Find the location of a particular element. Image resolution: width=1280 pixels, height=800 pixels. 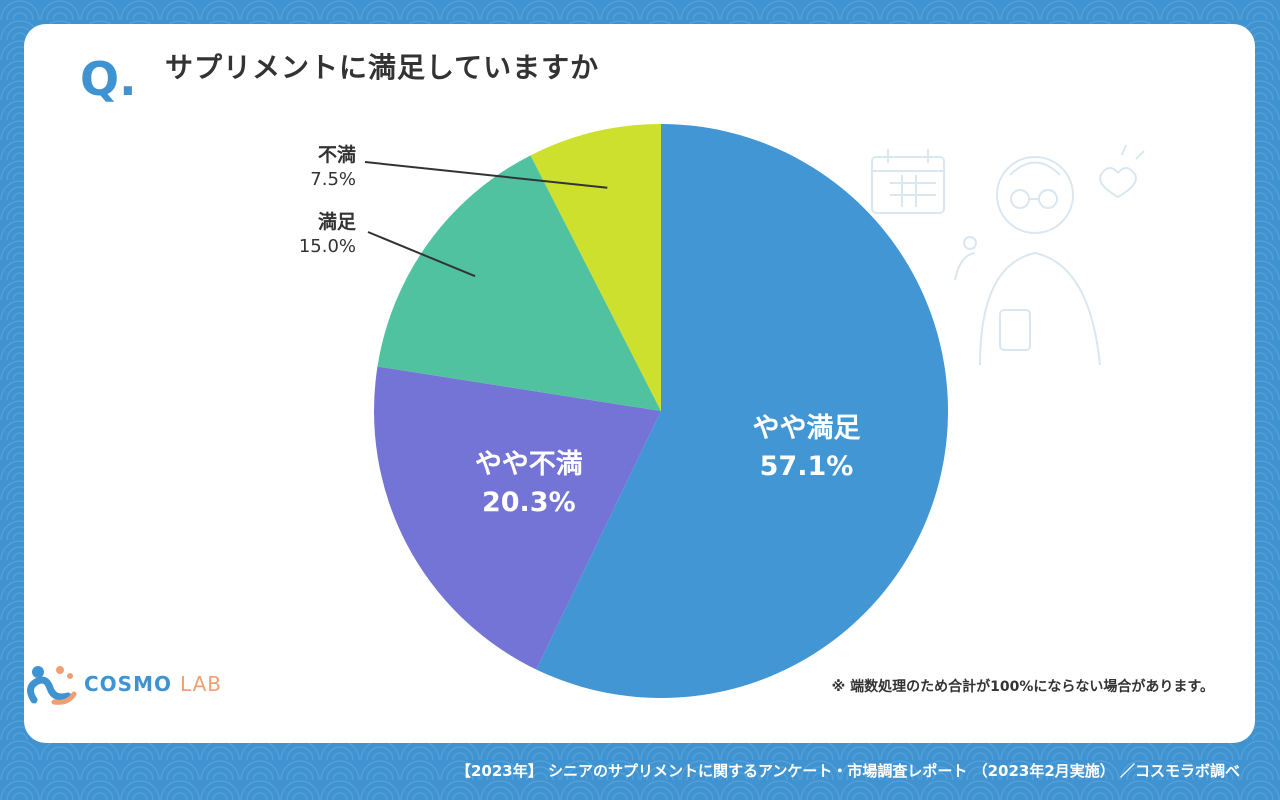

slice-name: 満足 is located at coordinates (336, 222).